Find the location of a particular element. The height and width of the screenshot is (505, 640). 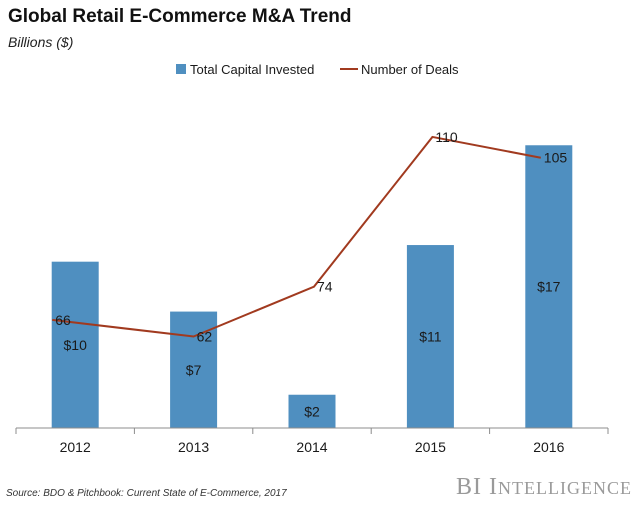

x-tick-label: 2014 is located at coordinates (311, 447).